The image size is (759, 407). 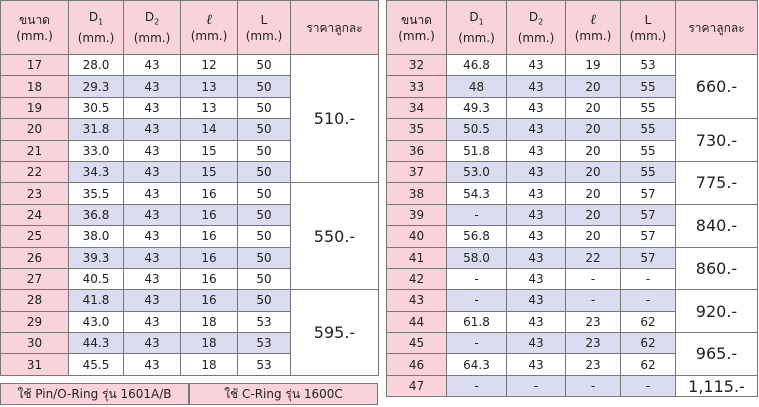 I want to click on size-cell: 34, so click(x=416, y=108).